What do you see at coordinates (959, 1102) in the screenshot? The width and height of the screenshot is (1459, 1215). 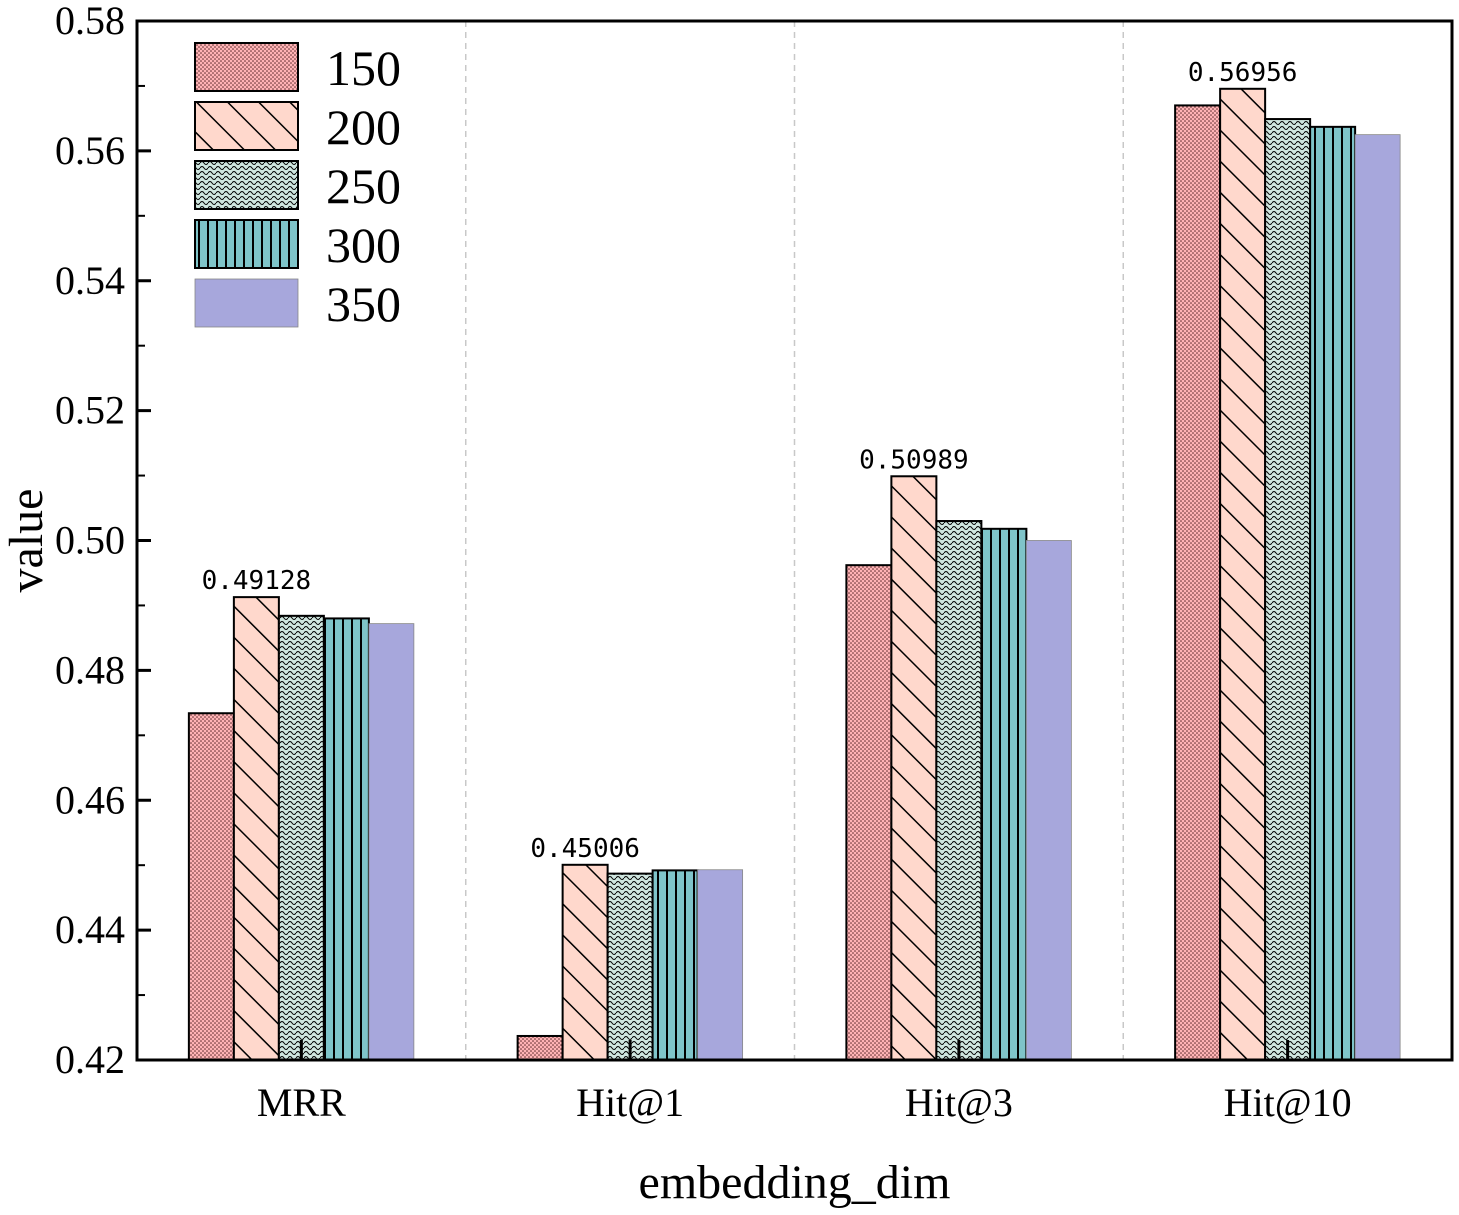 I see `x-tick-label: Hit@3` at bounding box center [959, 1102].